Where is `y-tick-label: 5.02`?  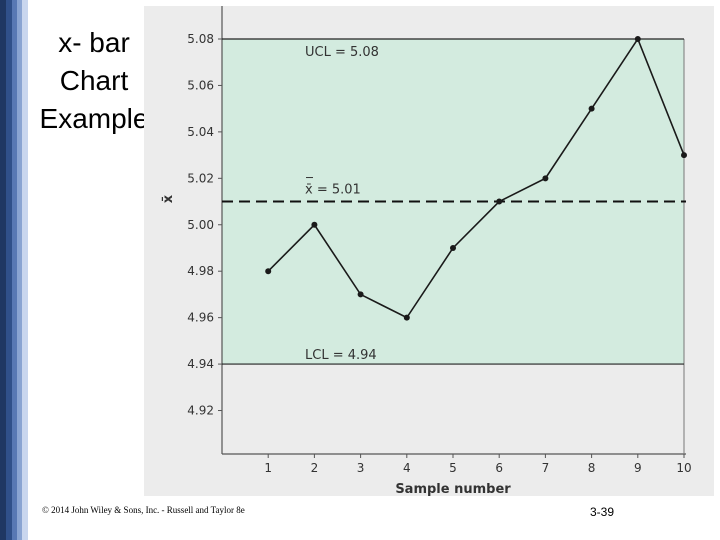
y-tick-label: 5.02 is located at coordinates (200, 178).